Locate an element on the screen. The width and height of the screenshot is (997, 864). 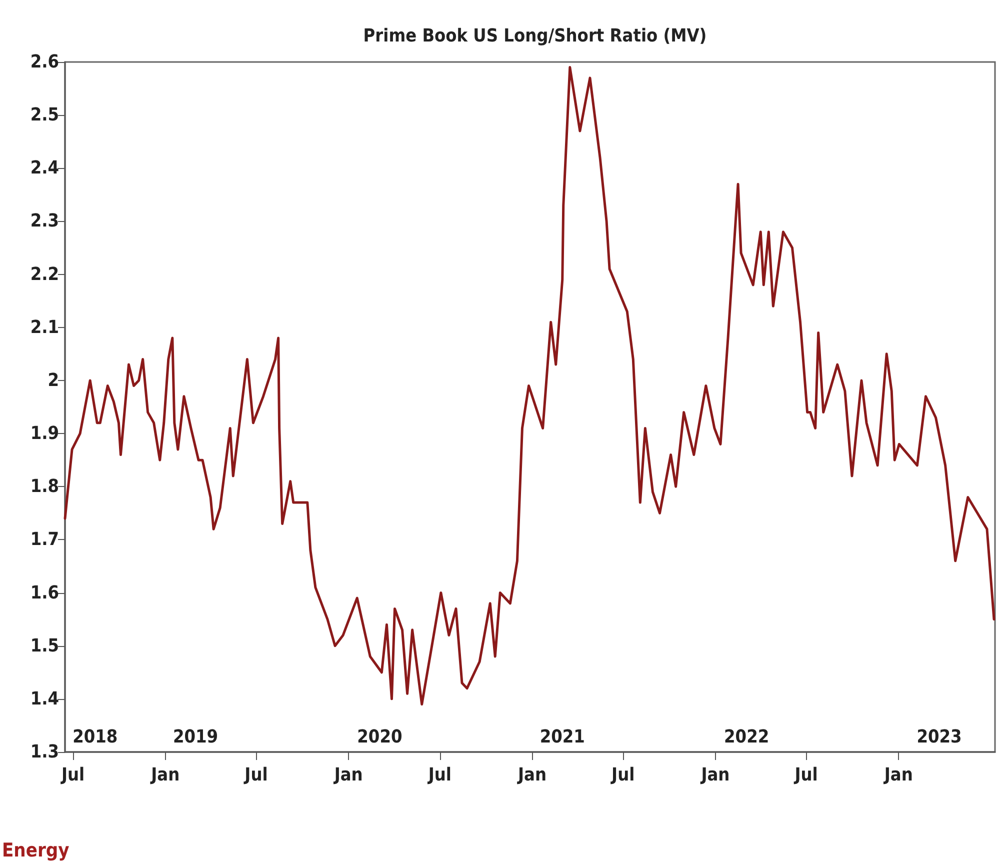
x2-tick-label: 2020 is located at coordinates (379, 737).